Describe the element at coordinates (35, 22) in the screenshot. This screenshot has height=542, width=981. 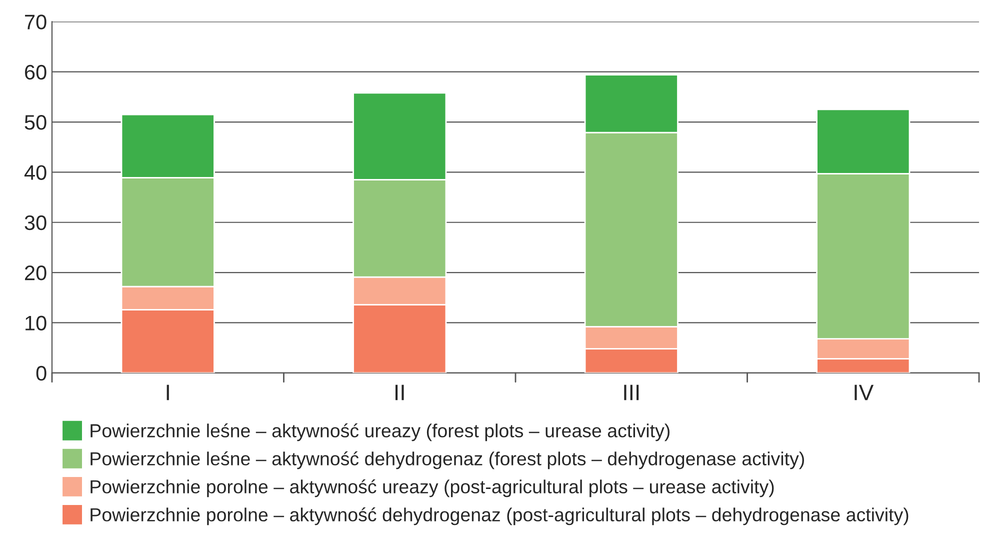
I see `y-tick-label: 70` at that location.